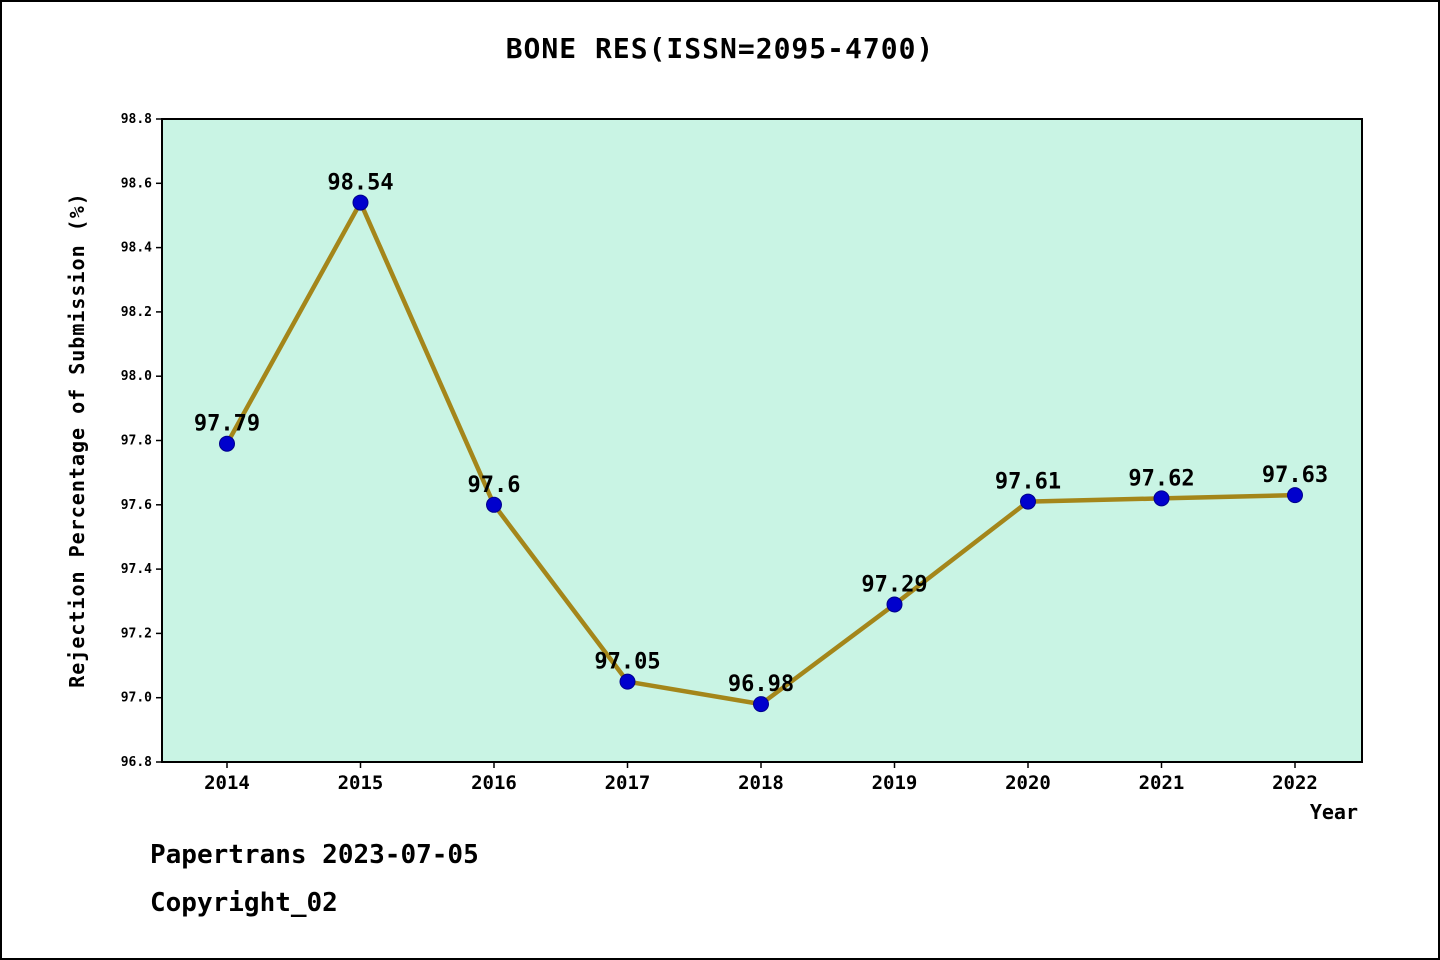  I want to click on point-value-label: 97.62, so click(1161, 478).